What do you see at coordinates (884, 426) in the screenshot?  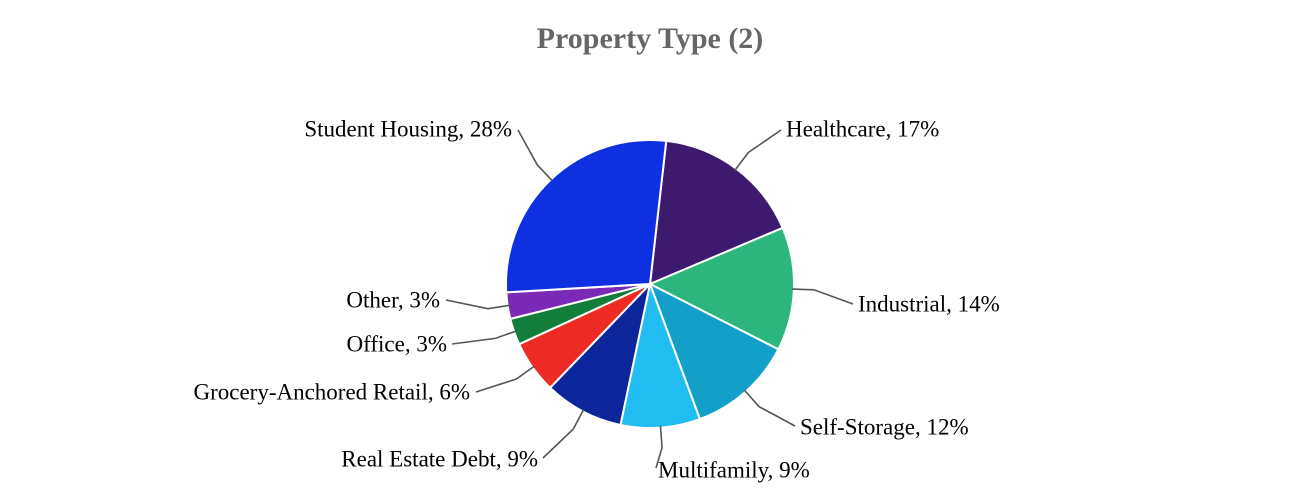 I see `slice-label: Self-Storage, 12%` at bounding box center [884, 426].